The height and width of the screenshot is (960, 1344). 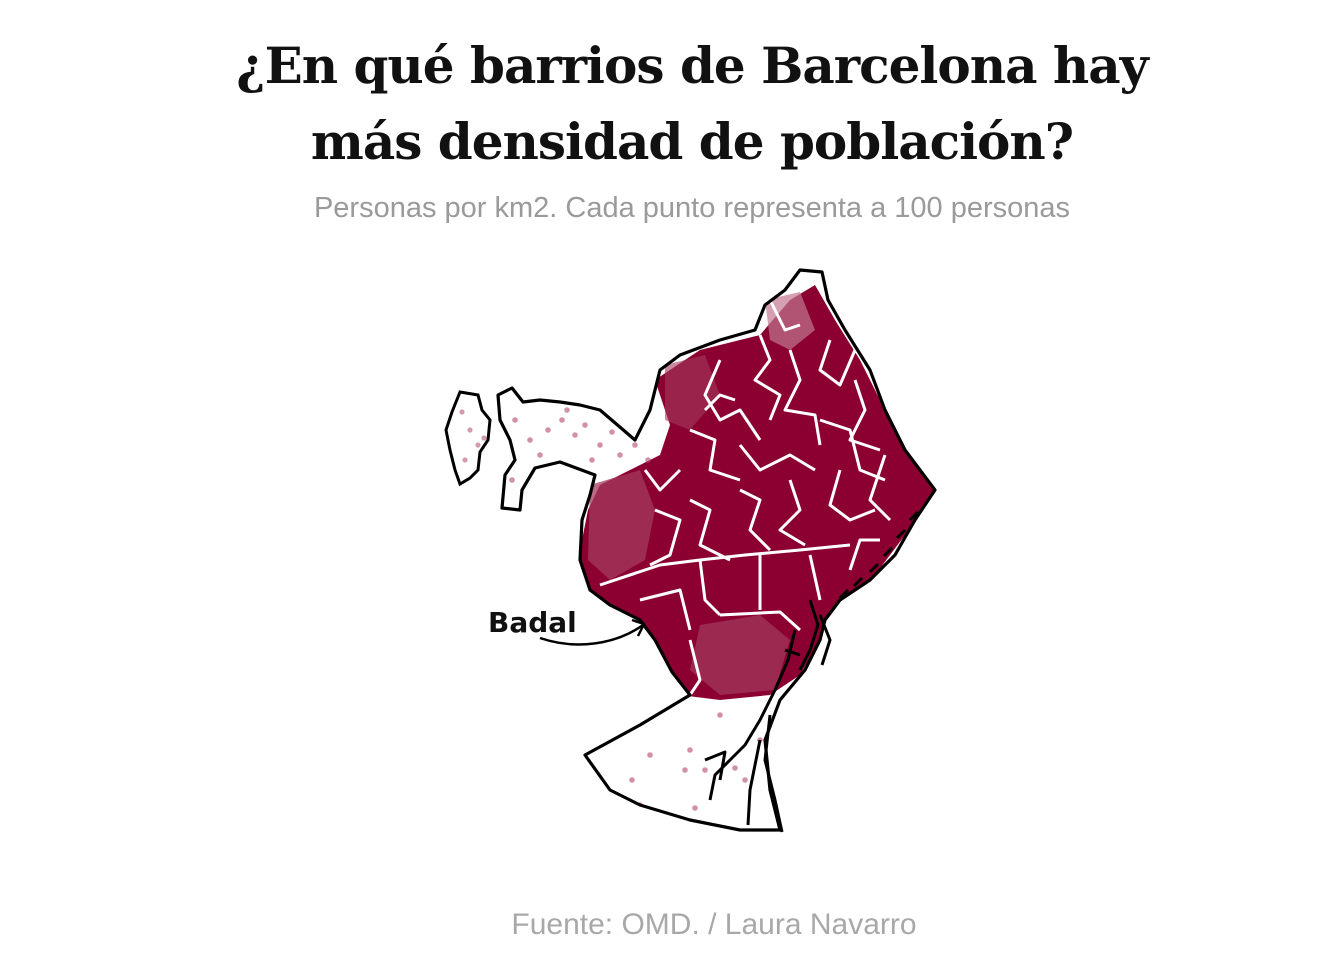 I want to click on annotation-label: Badal, so click(x=532, y=622).